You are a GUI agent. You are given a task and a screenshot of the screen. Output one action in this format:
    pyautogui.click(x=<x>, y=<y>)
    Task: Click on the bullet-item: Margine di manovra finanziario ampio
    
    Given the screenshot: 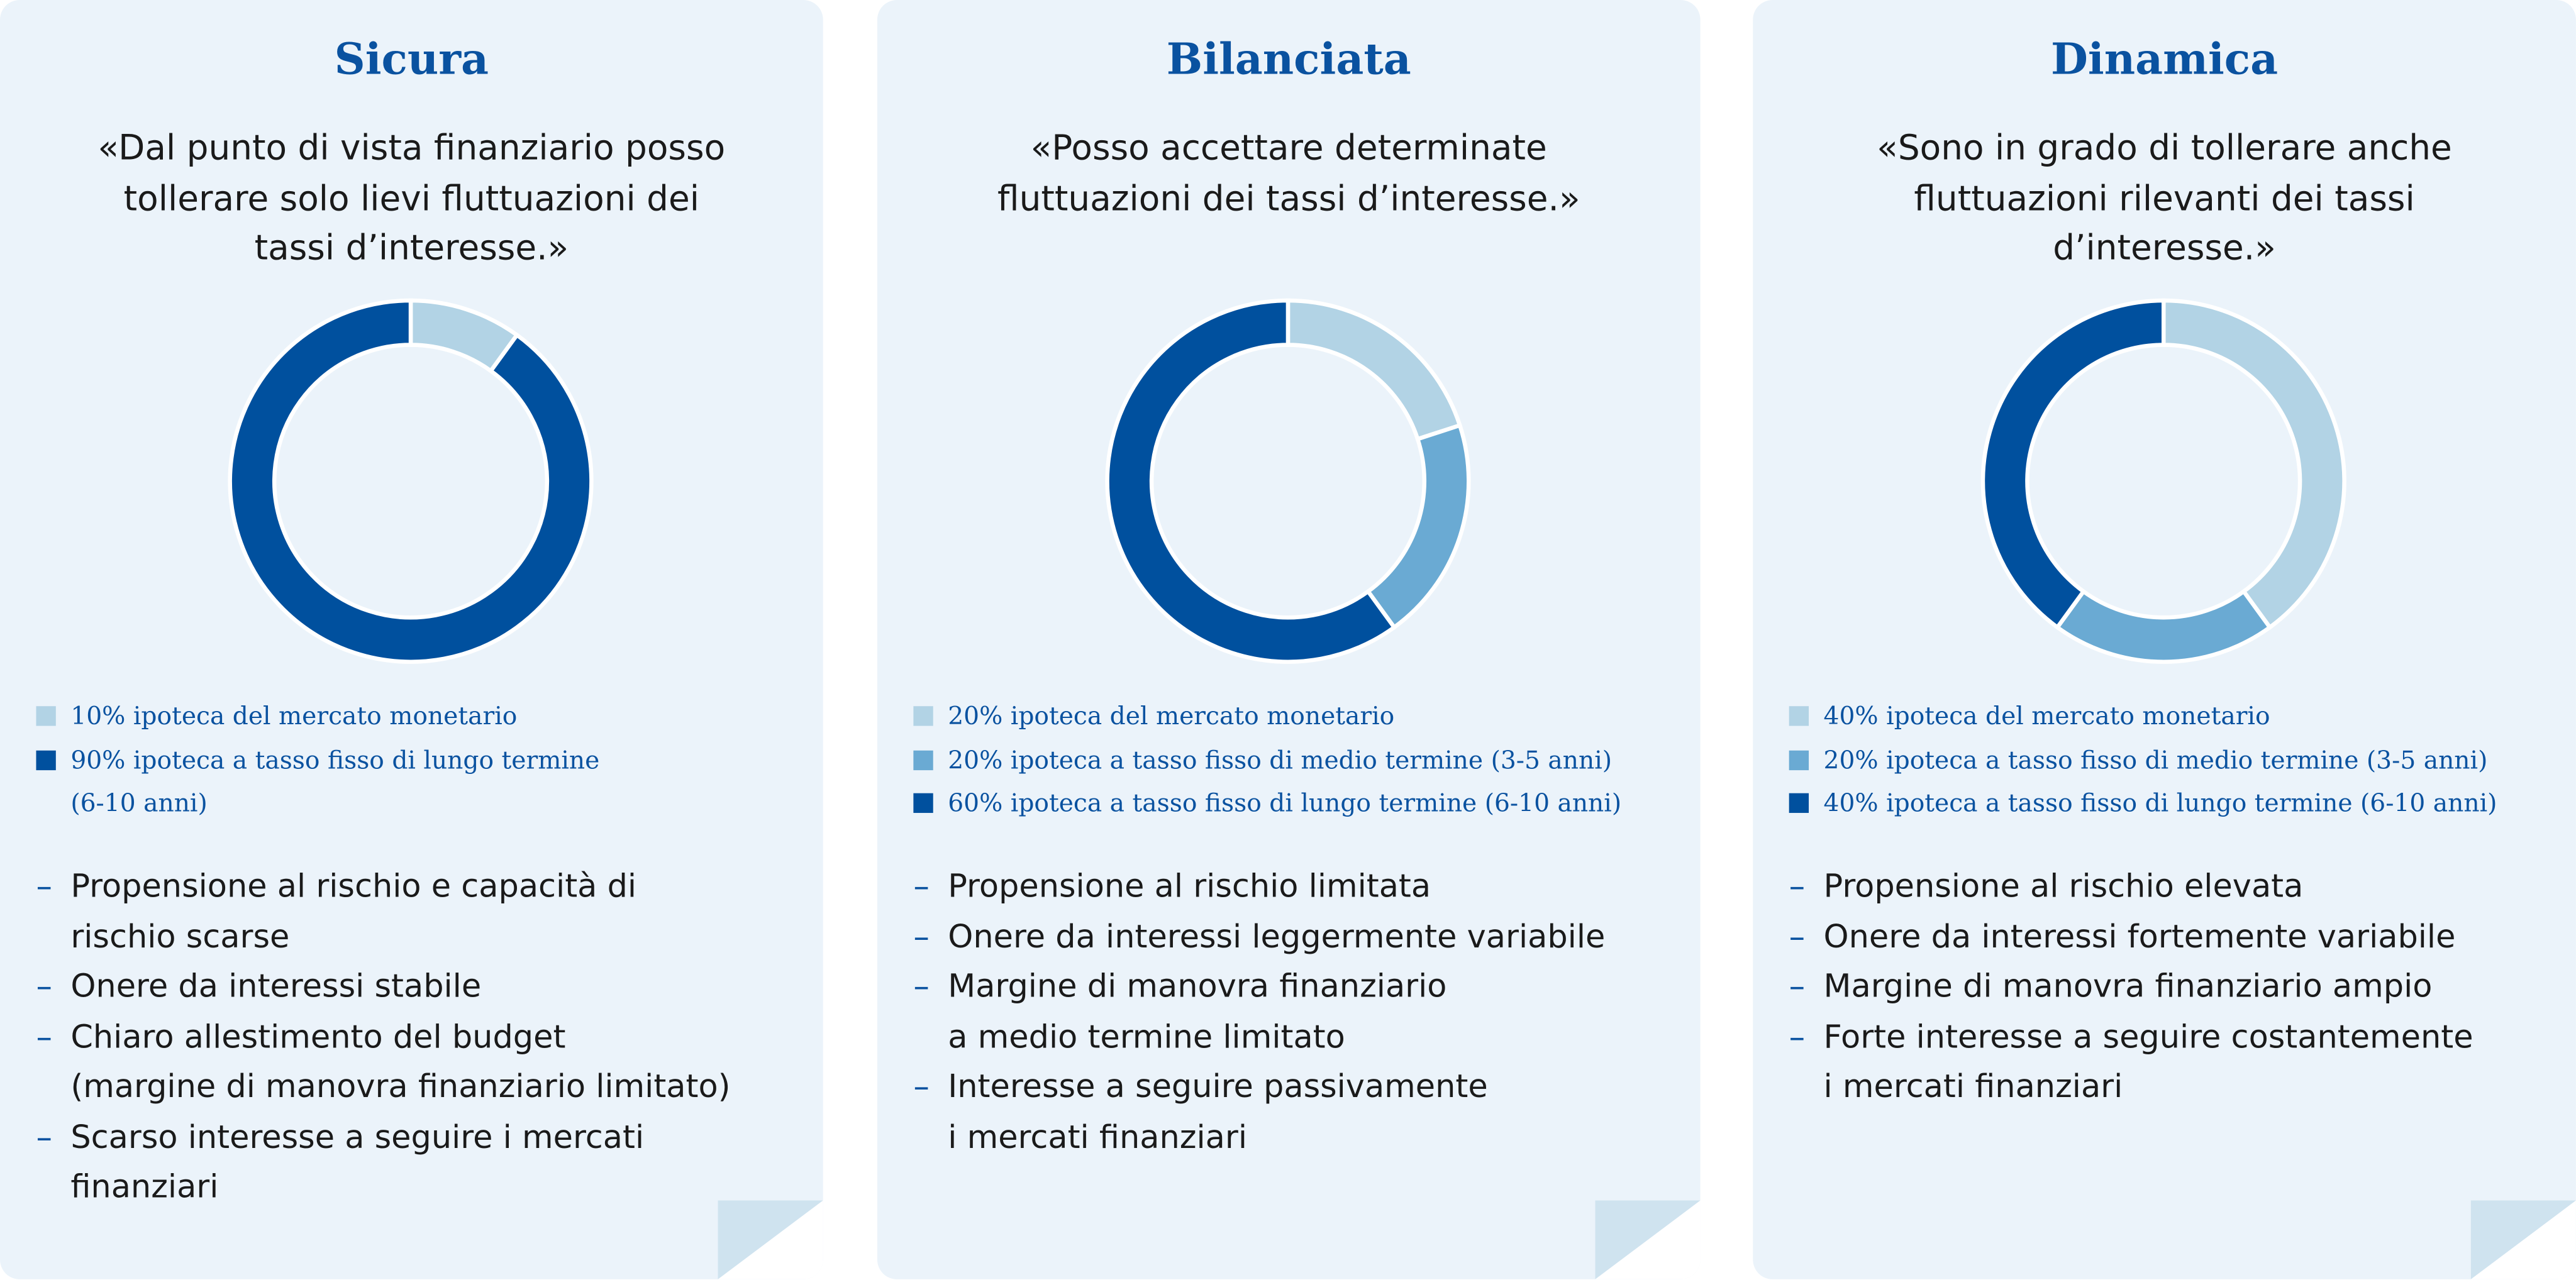 What is the action you would take?
    pyautogui.click(x=2175, y=988)
    